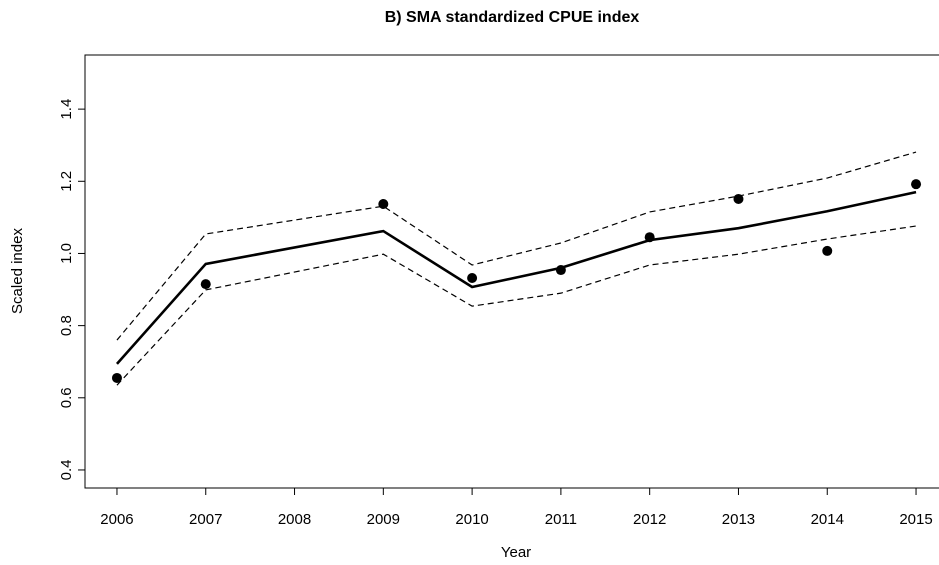 The height and width of the screenshot is (565, 939). I want to click on x-tick-label: 2015, so click(915, 519).